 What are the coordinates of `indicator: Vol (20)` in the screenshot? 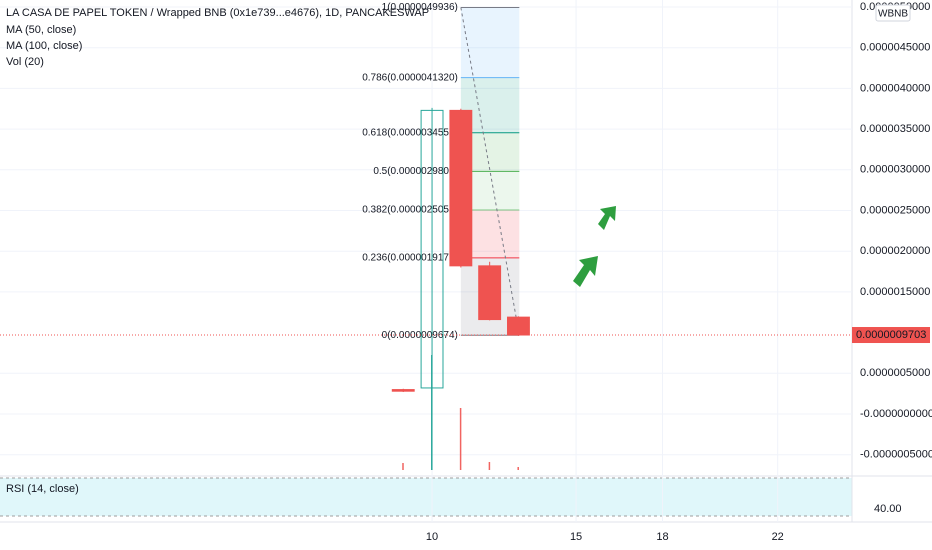 It's located at (25, 62).